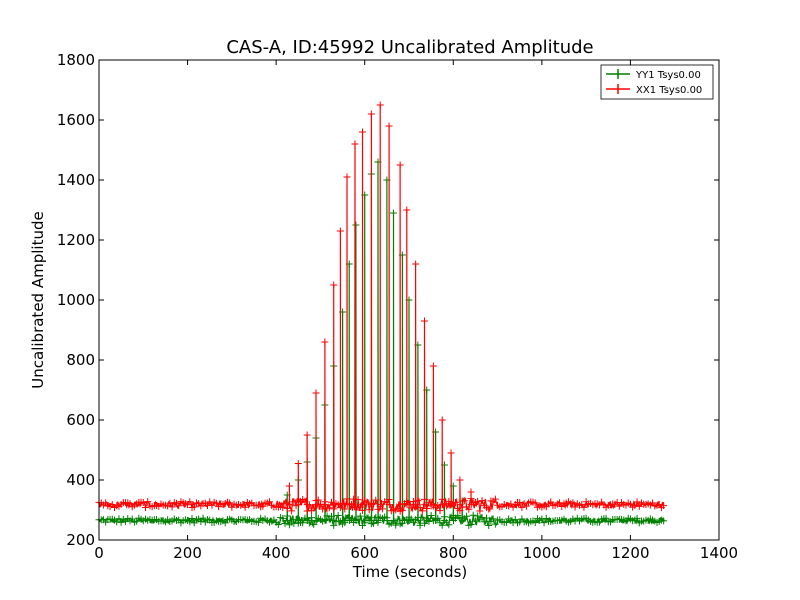  What do you see at coordinates (187, 553) in the screenshot?
I see `x-tick-label: 200` at bounding box center [187, 553].